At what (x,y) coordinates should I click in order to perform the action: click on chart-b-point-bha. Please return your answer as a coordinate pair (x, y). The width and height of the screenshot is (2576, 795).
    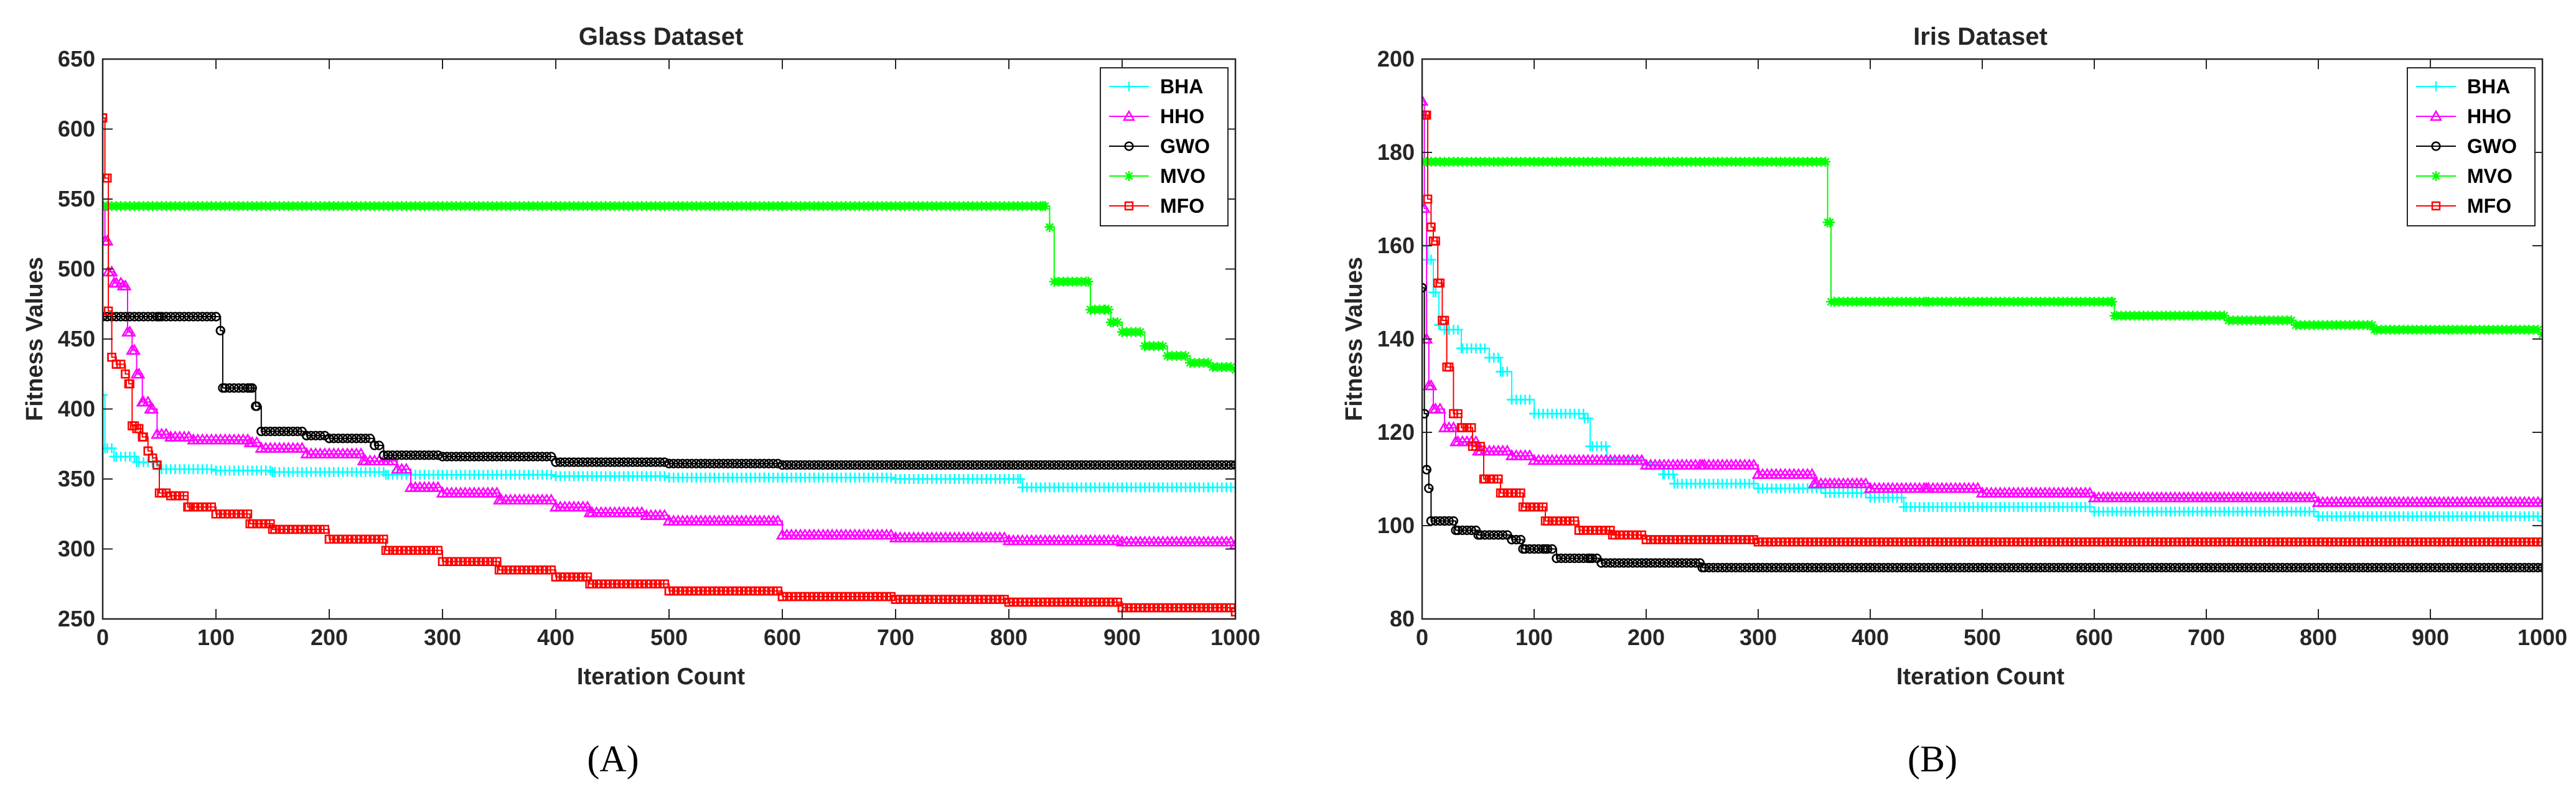
    Looking at the image, I should click on (1512, 399).